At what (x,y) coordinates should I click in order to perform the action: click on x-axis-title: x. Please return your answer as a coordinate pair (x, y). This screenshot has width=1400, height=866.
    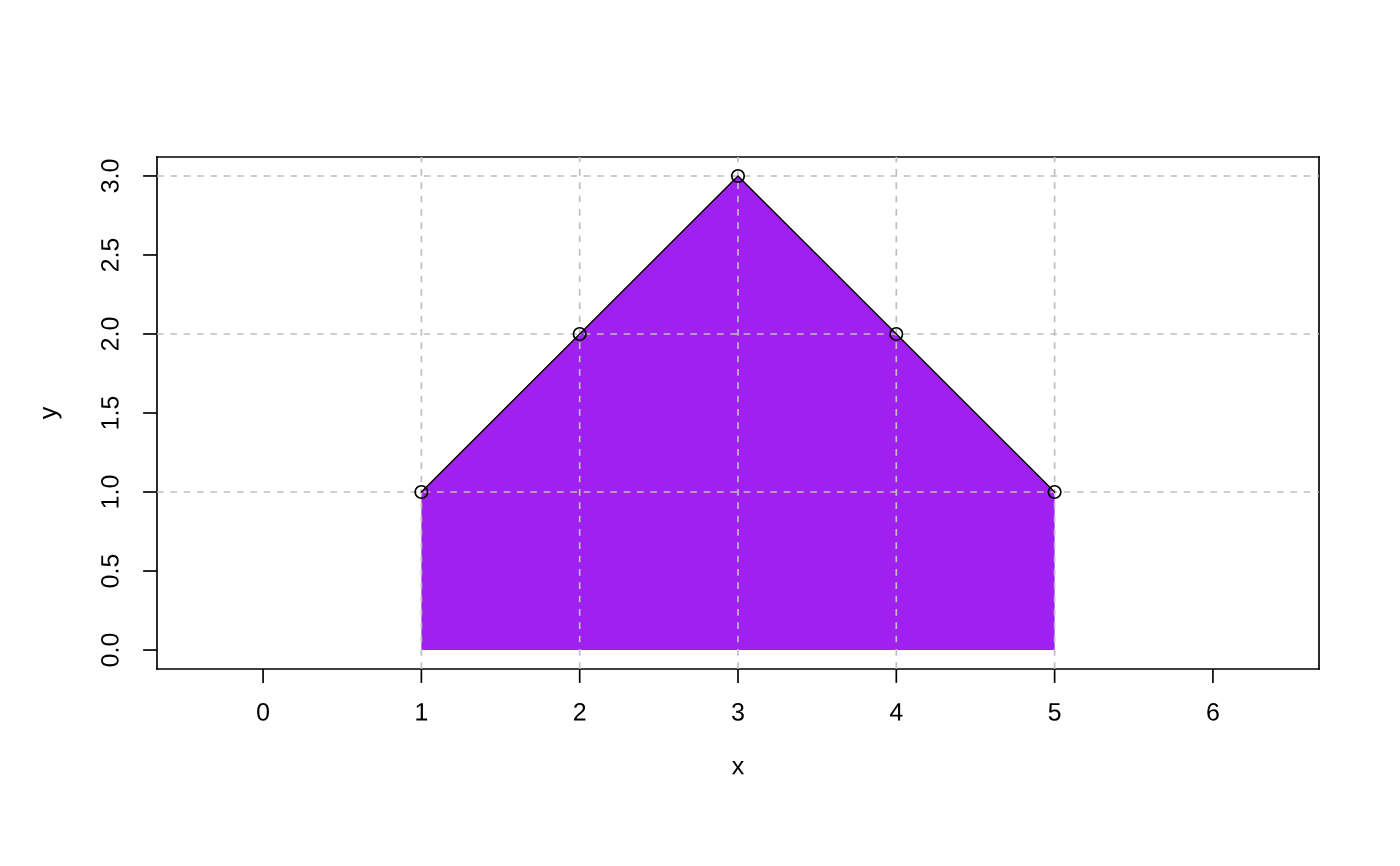
    Looking at the image, I should click on (738, 768).